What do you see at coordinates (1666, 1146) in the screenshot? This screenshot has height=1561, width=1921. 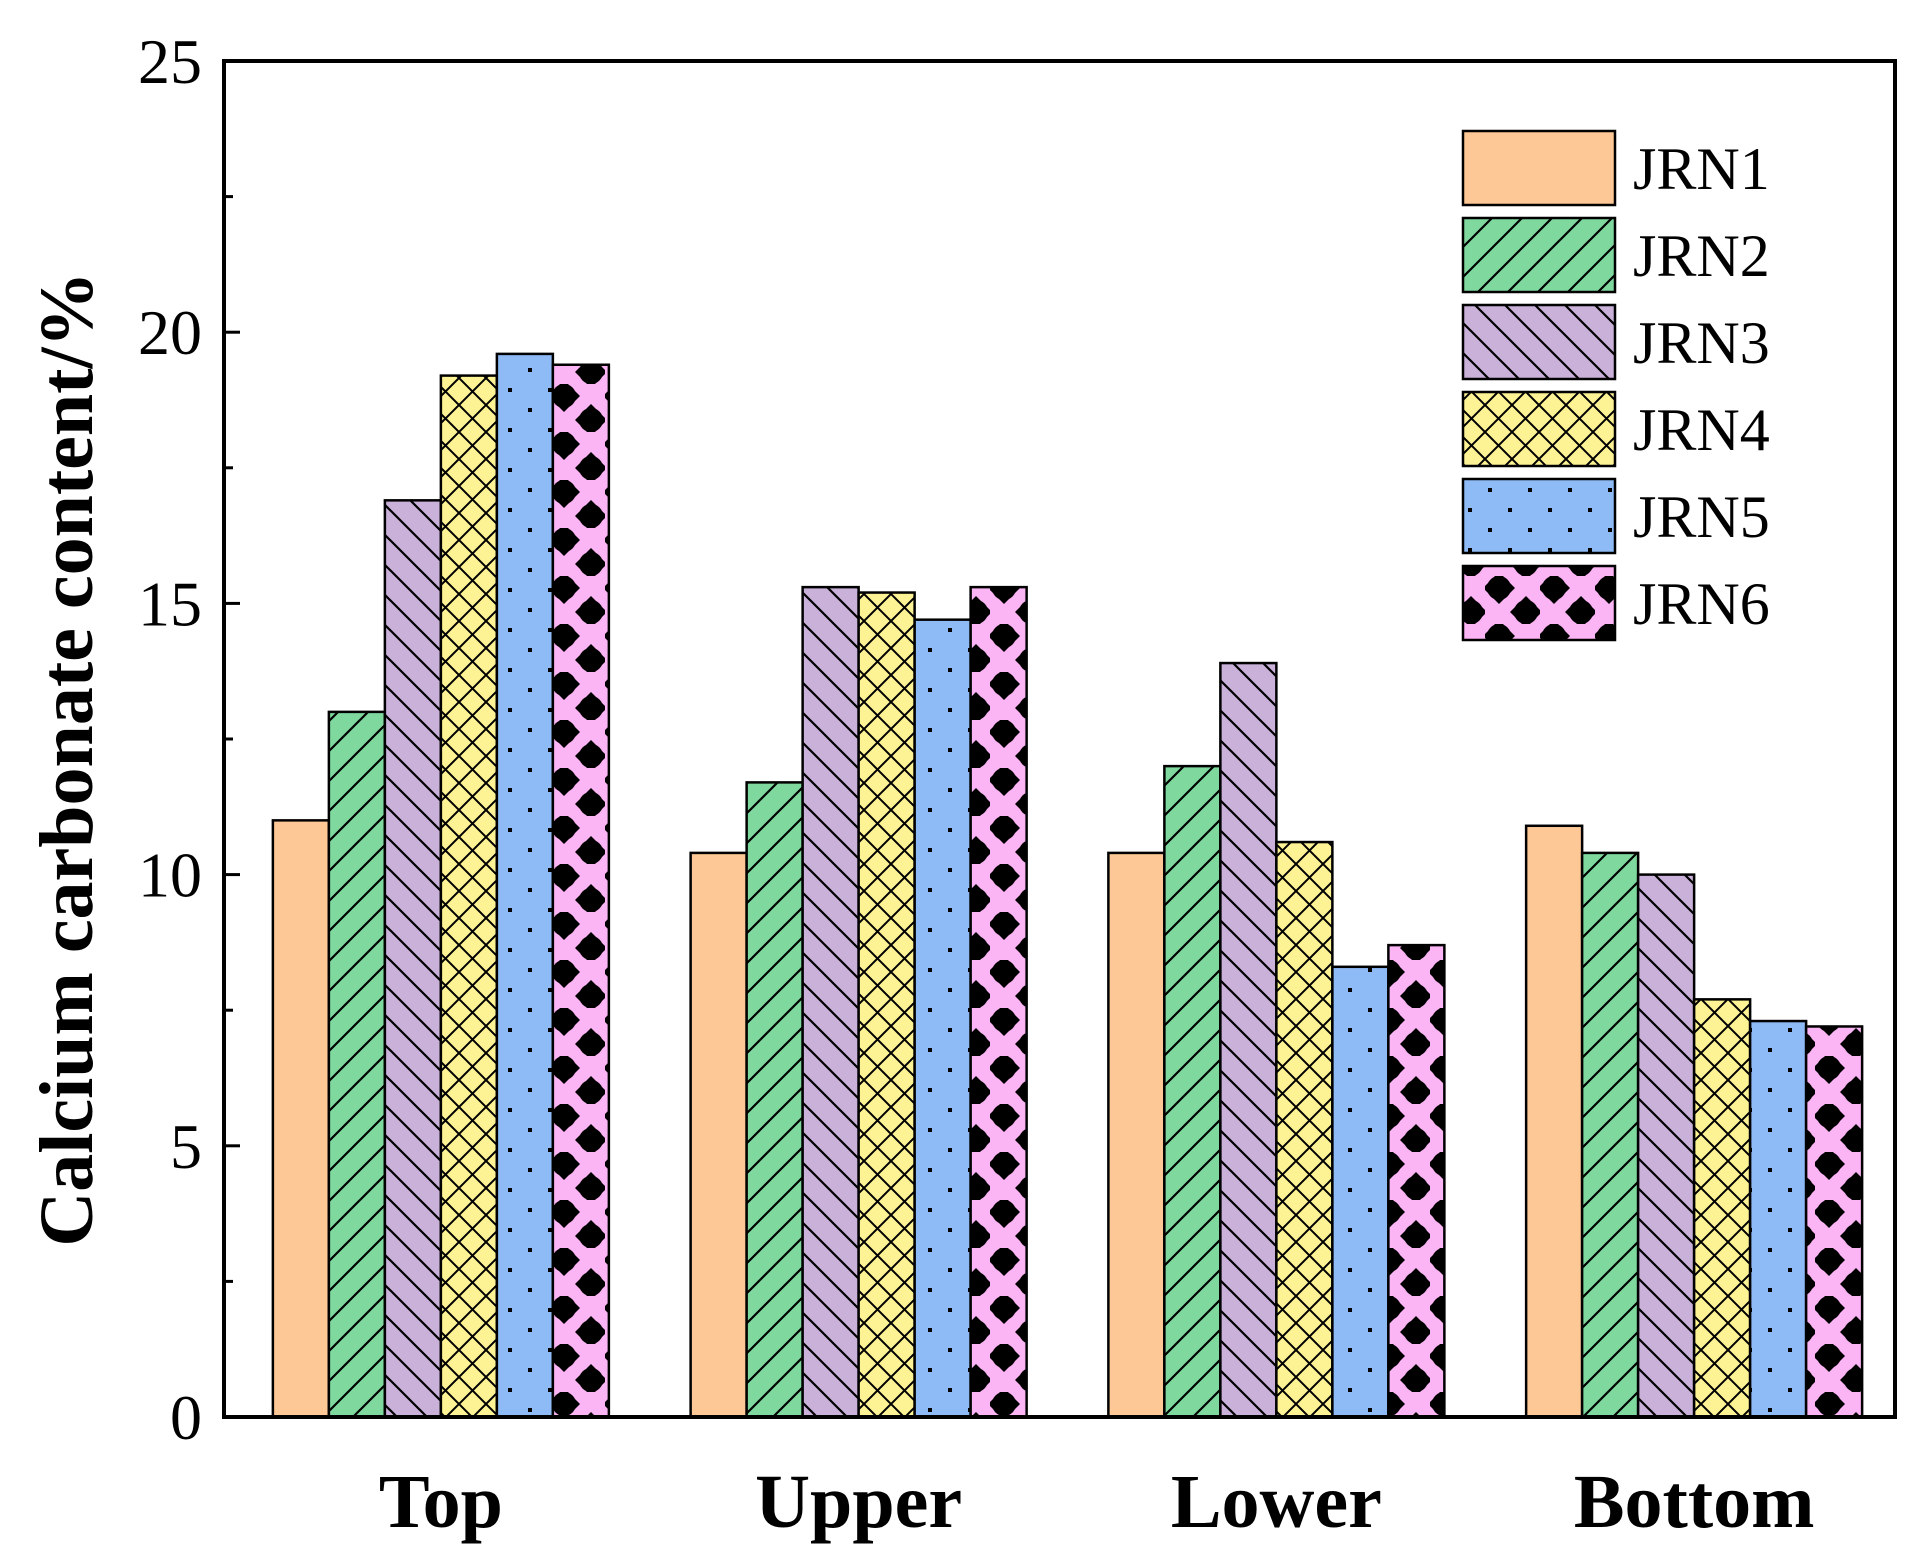 I see `bar-jrn3-bottom` at bounding box center [1666, 1146].